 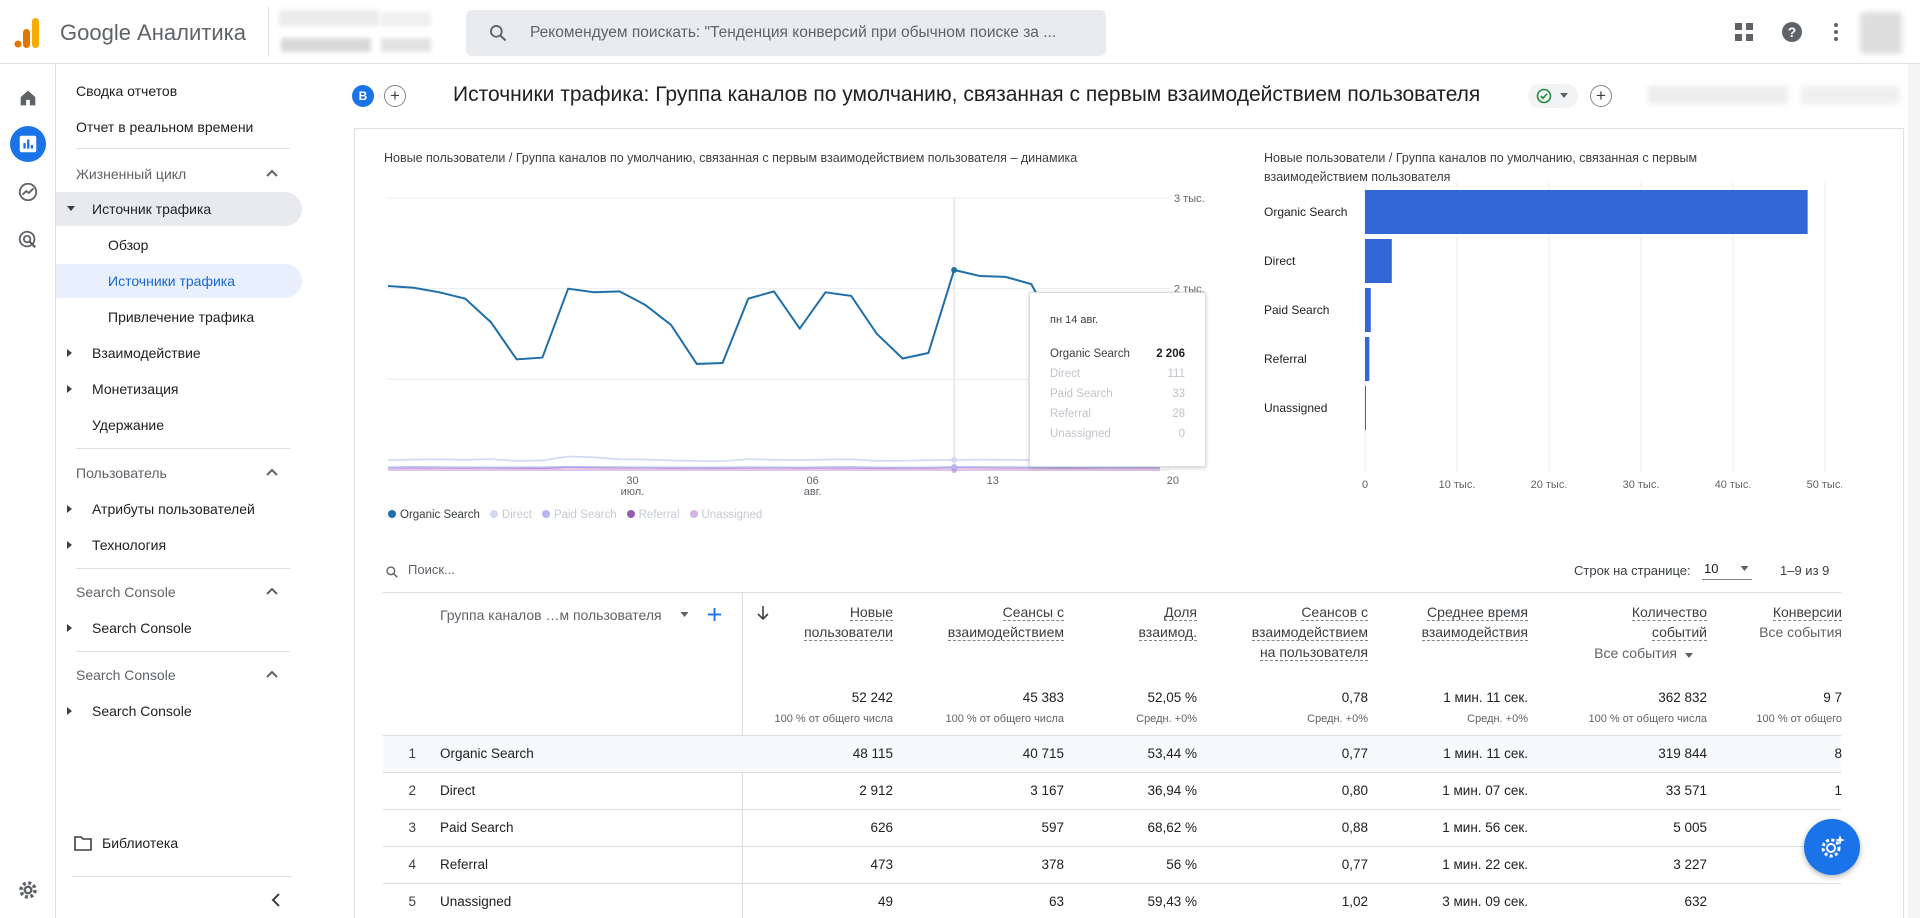 I want to click on sidebar-item-label: Библиотека, so click(x=140, y=843).